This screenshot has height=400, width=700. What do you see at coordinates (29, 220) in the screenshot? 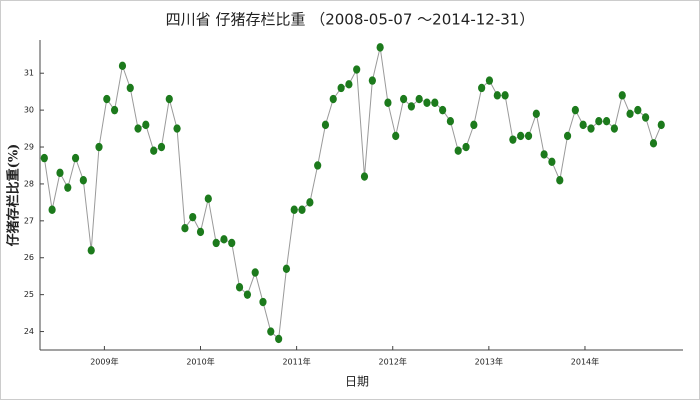
I see `y-tick-label: 27` at bounding box center [29, 220].